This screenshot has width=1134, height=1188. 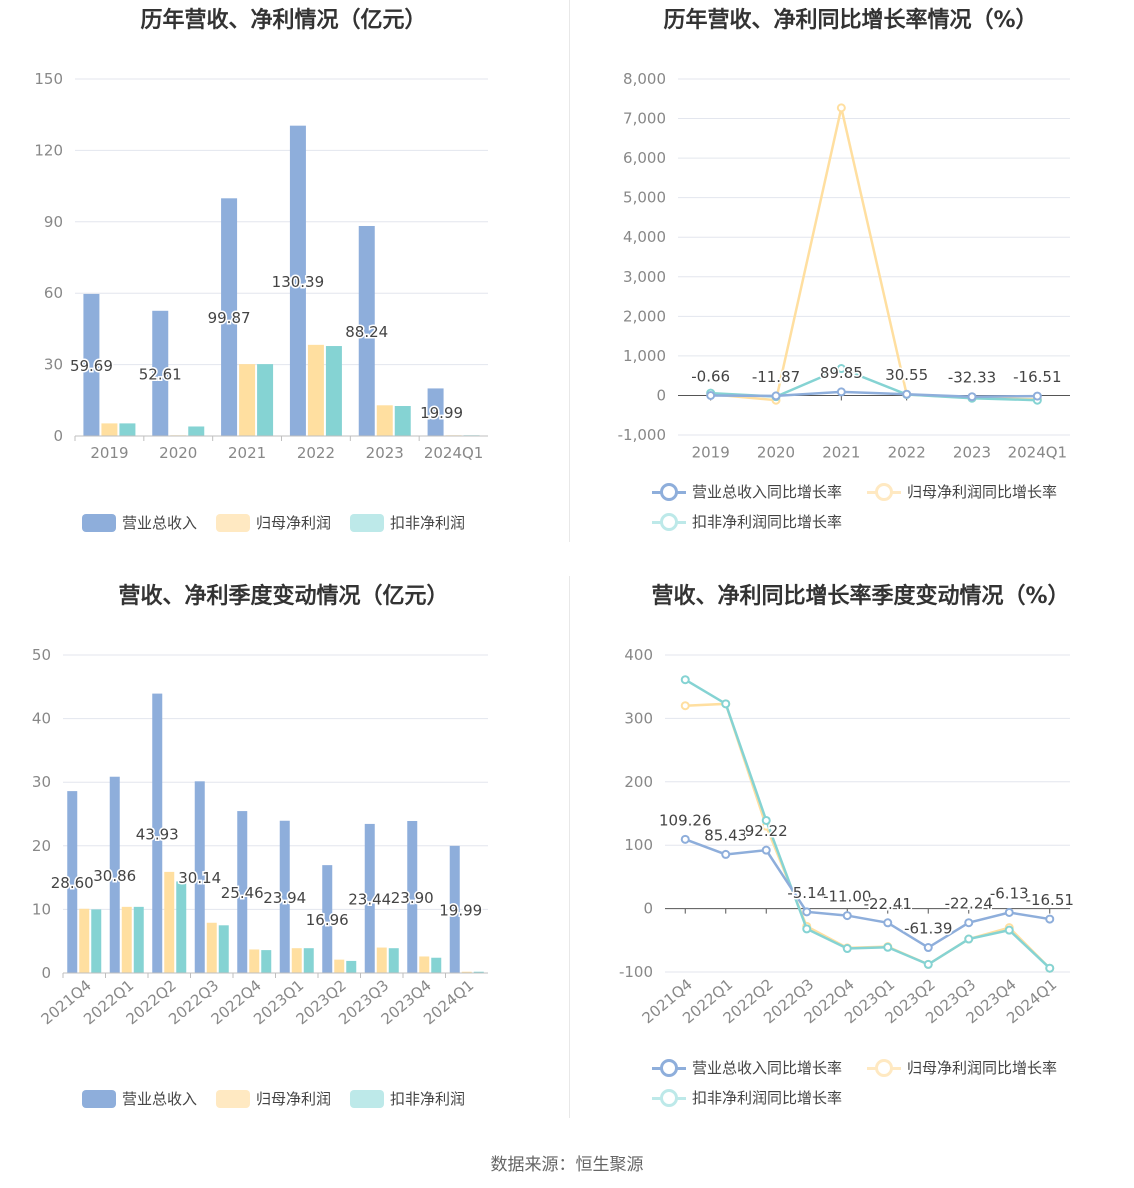 I want to click on data-label: 89.85, so click(x=841, y=373).